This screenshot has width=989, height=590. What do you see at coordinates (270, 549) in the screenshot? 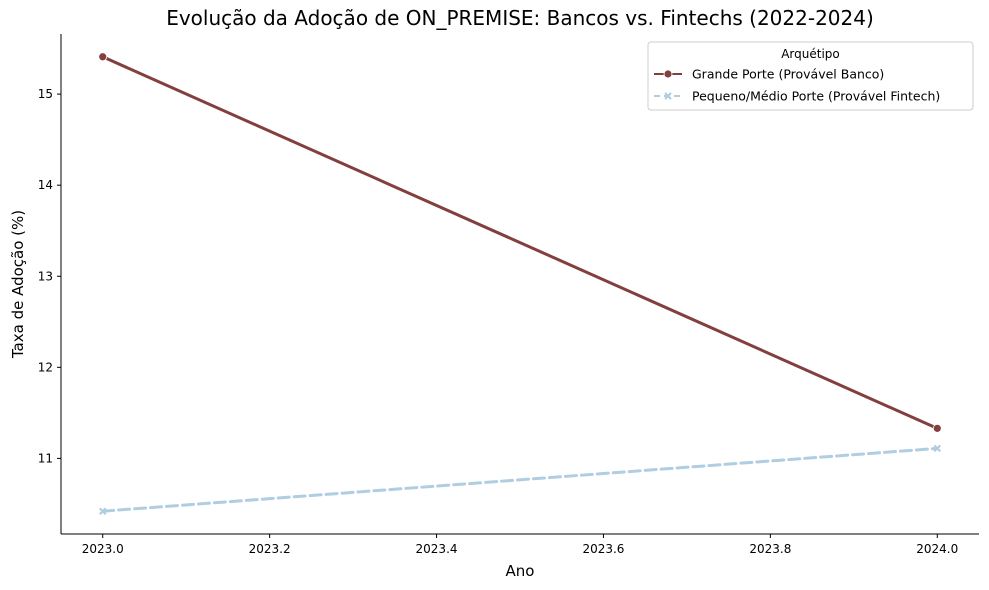
I see `x-tick-label: 2023.2` at bounding box center [270, 549].